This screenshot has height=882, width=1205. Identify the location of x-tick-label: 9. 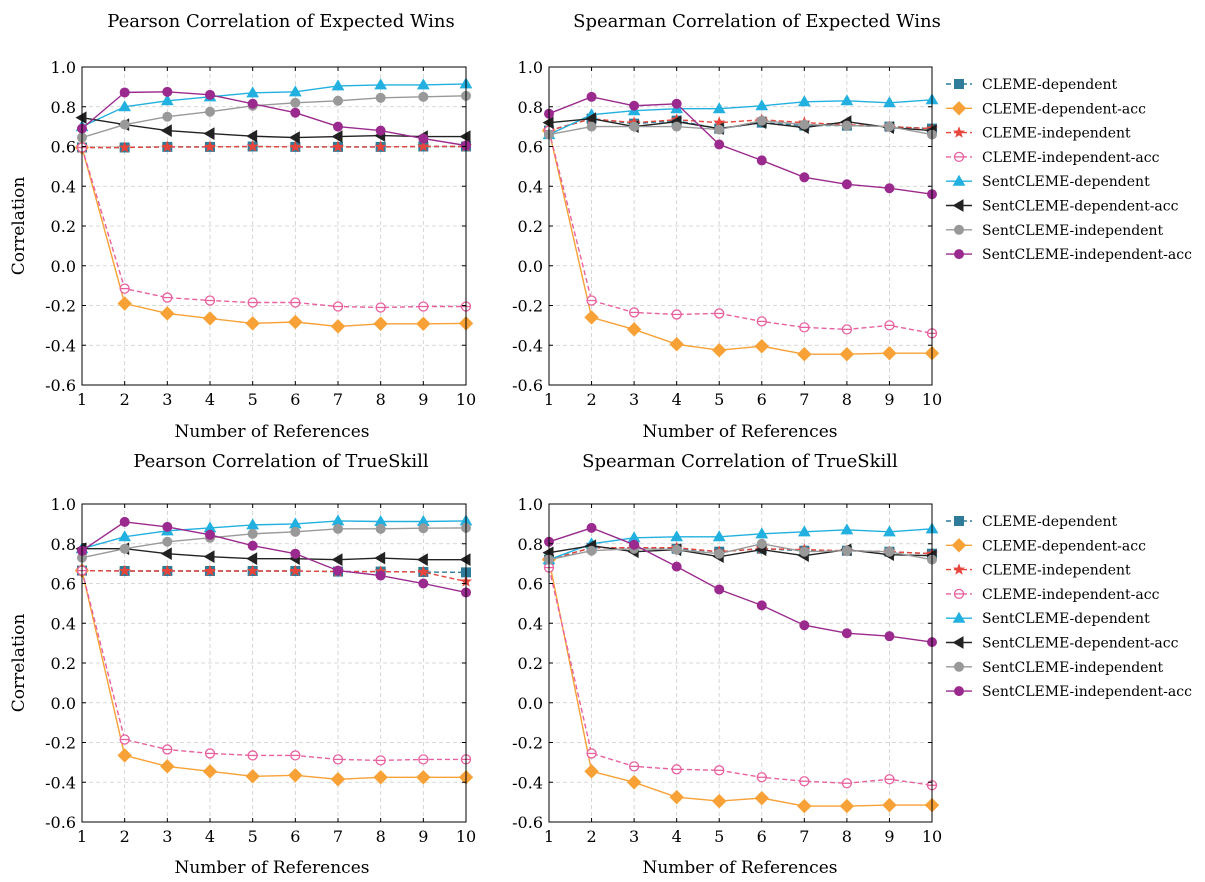
(423, 399).